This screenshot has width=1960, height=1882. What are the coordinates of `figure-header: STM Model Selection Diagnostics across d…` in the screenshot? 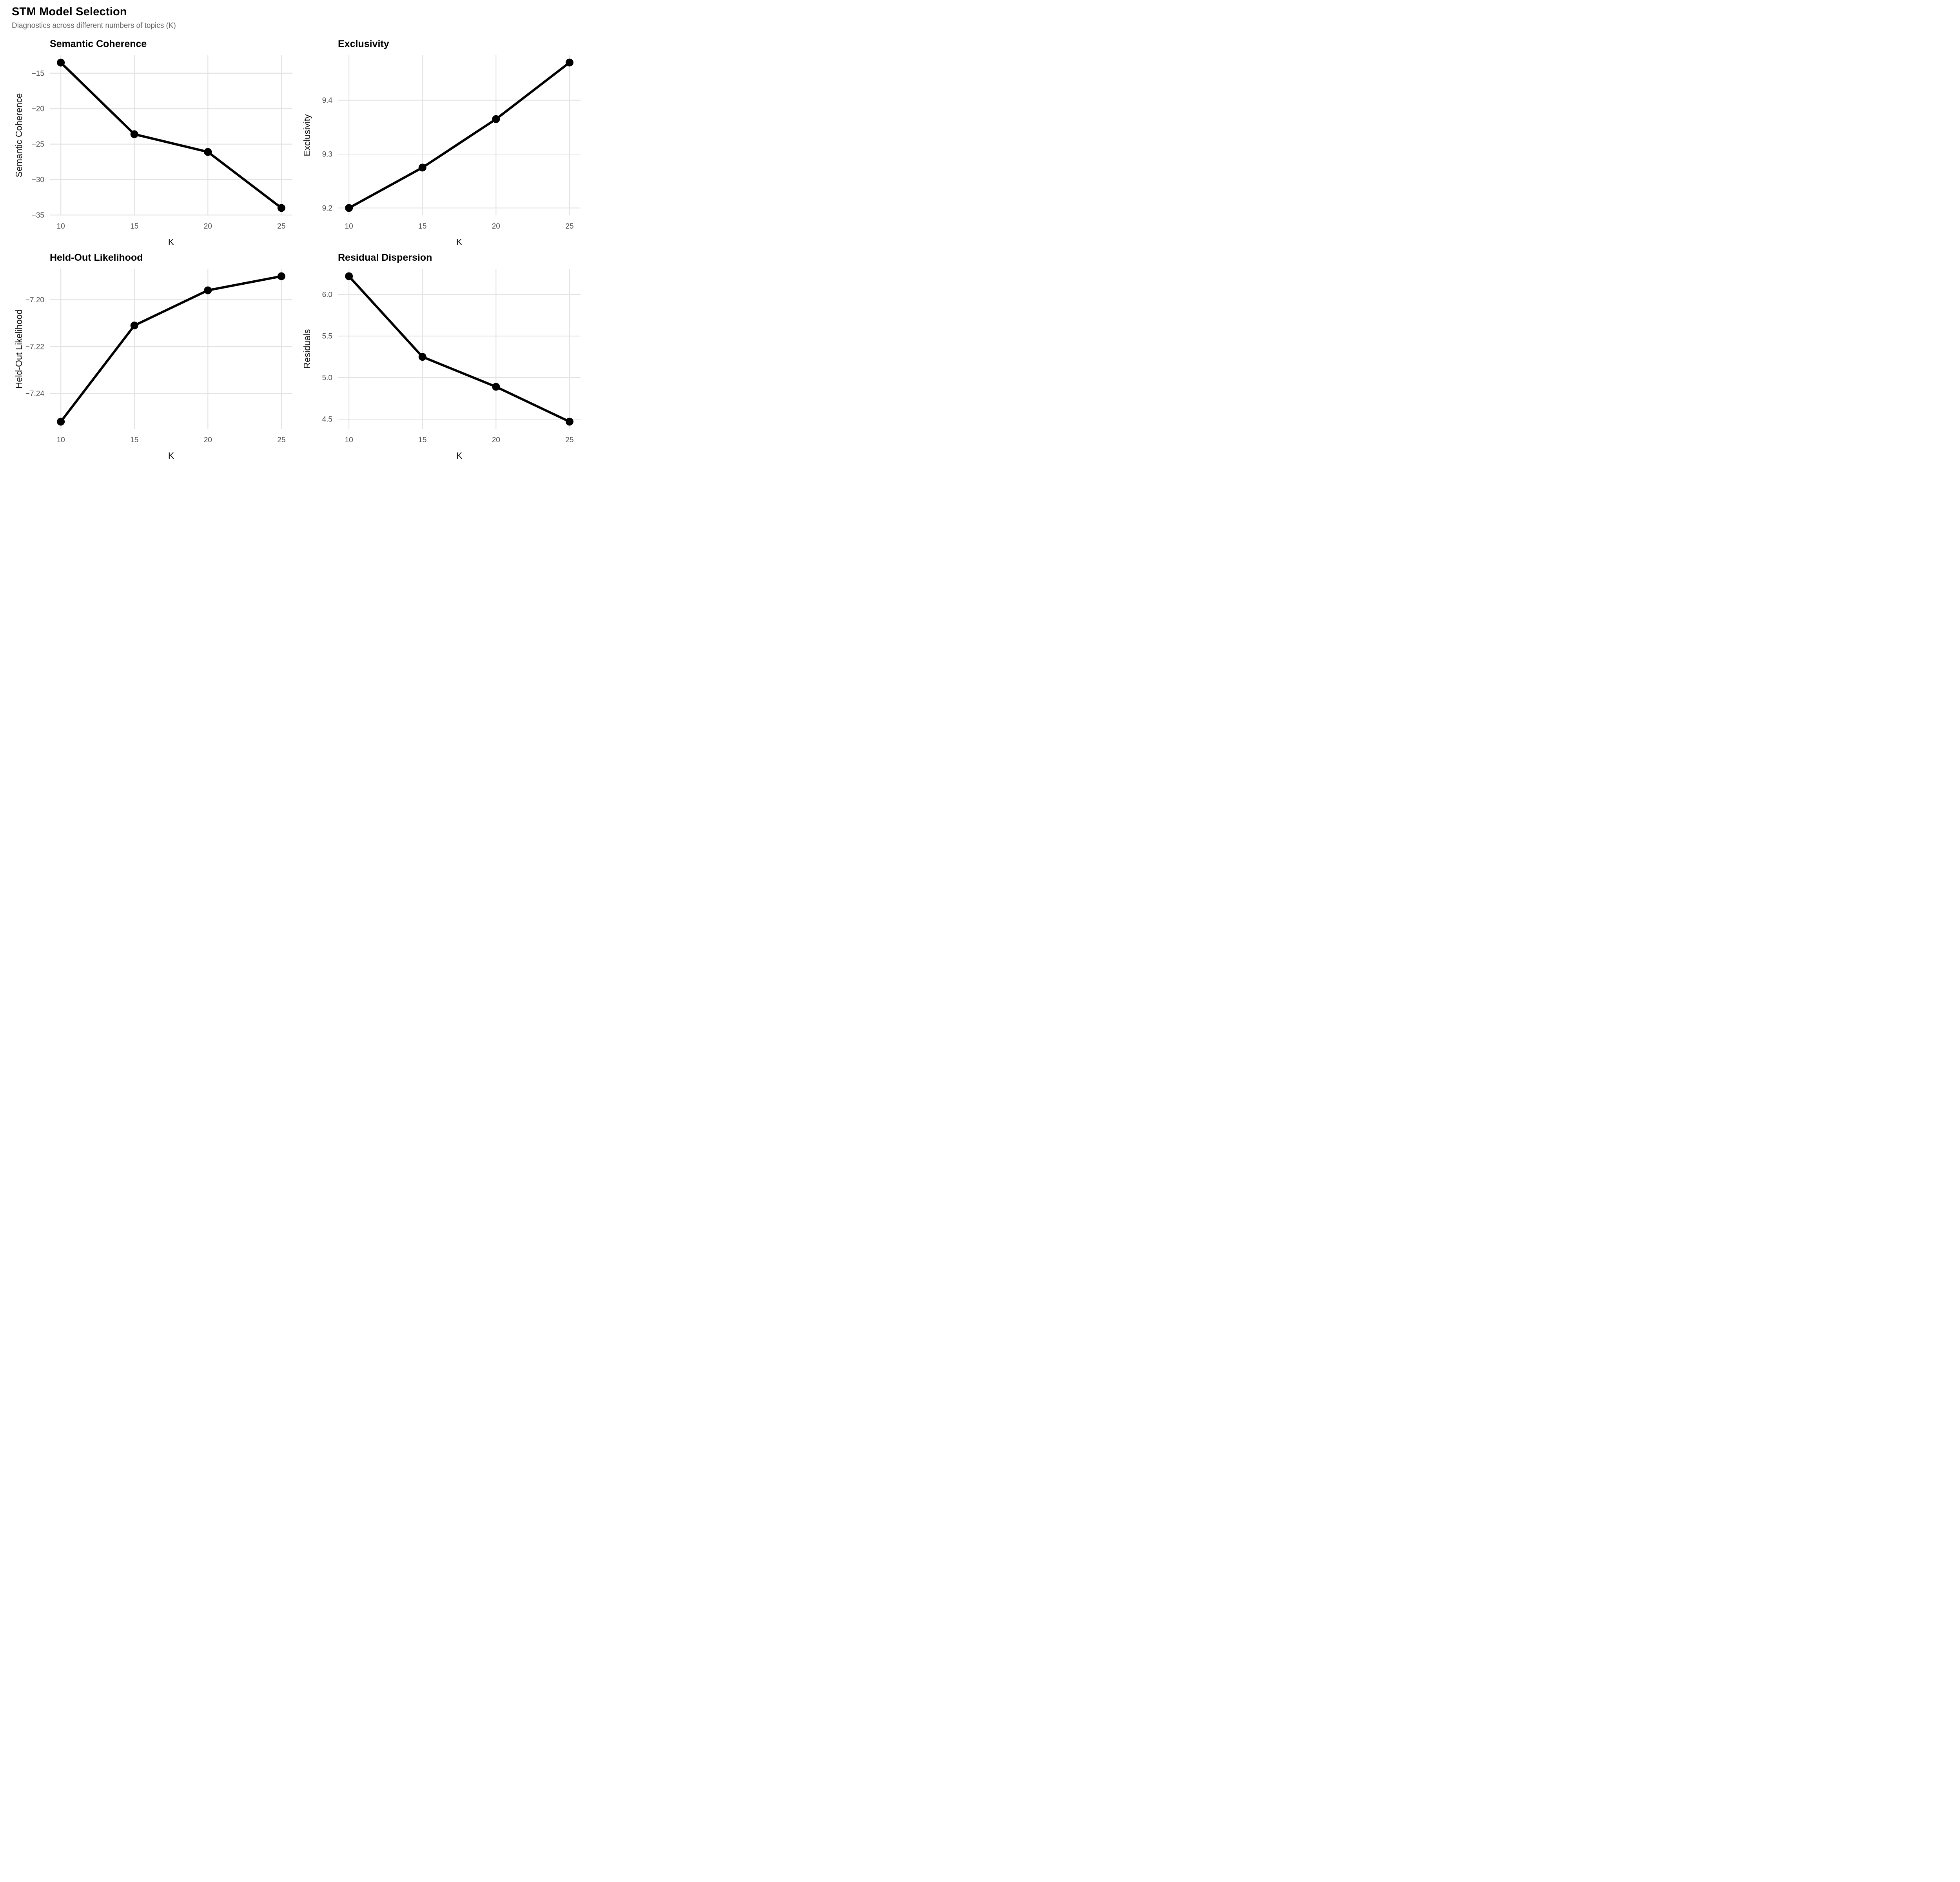 It's located at (300, 21).